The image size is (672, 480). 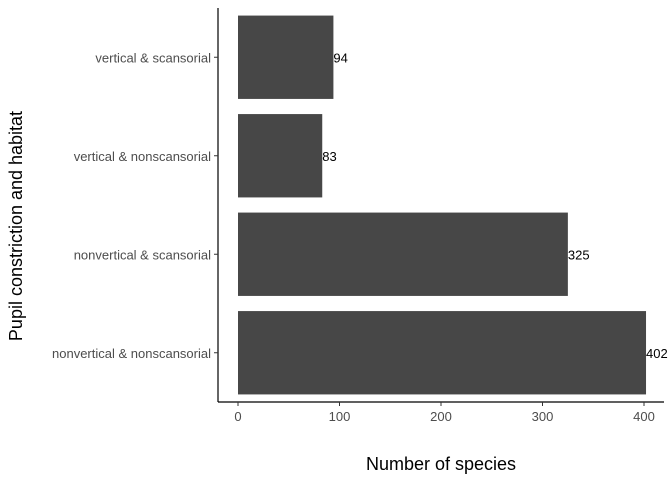 I want to click on value-label-2: 83, so click(x=329, y=156).